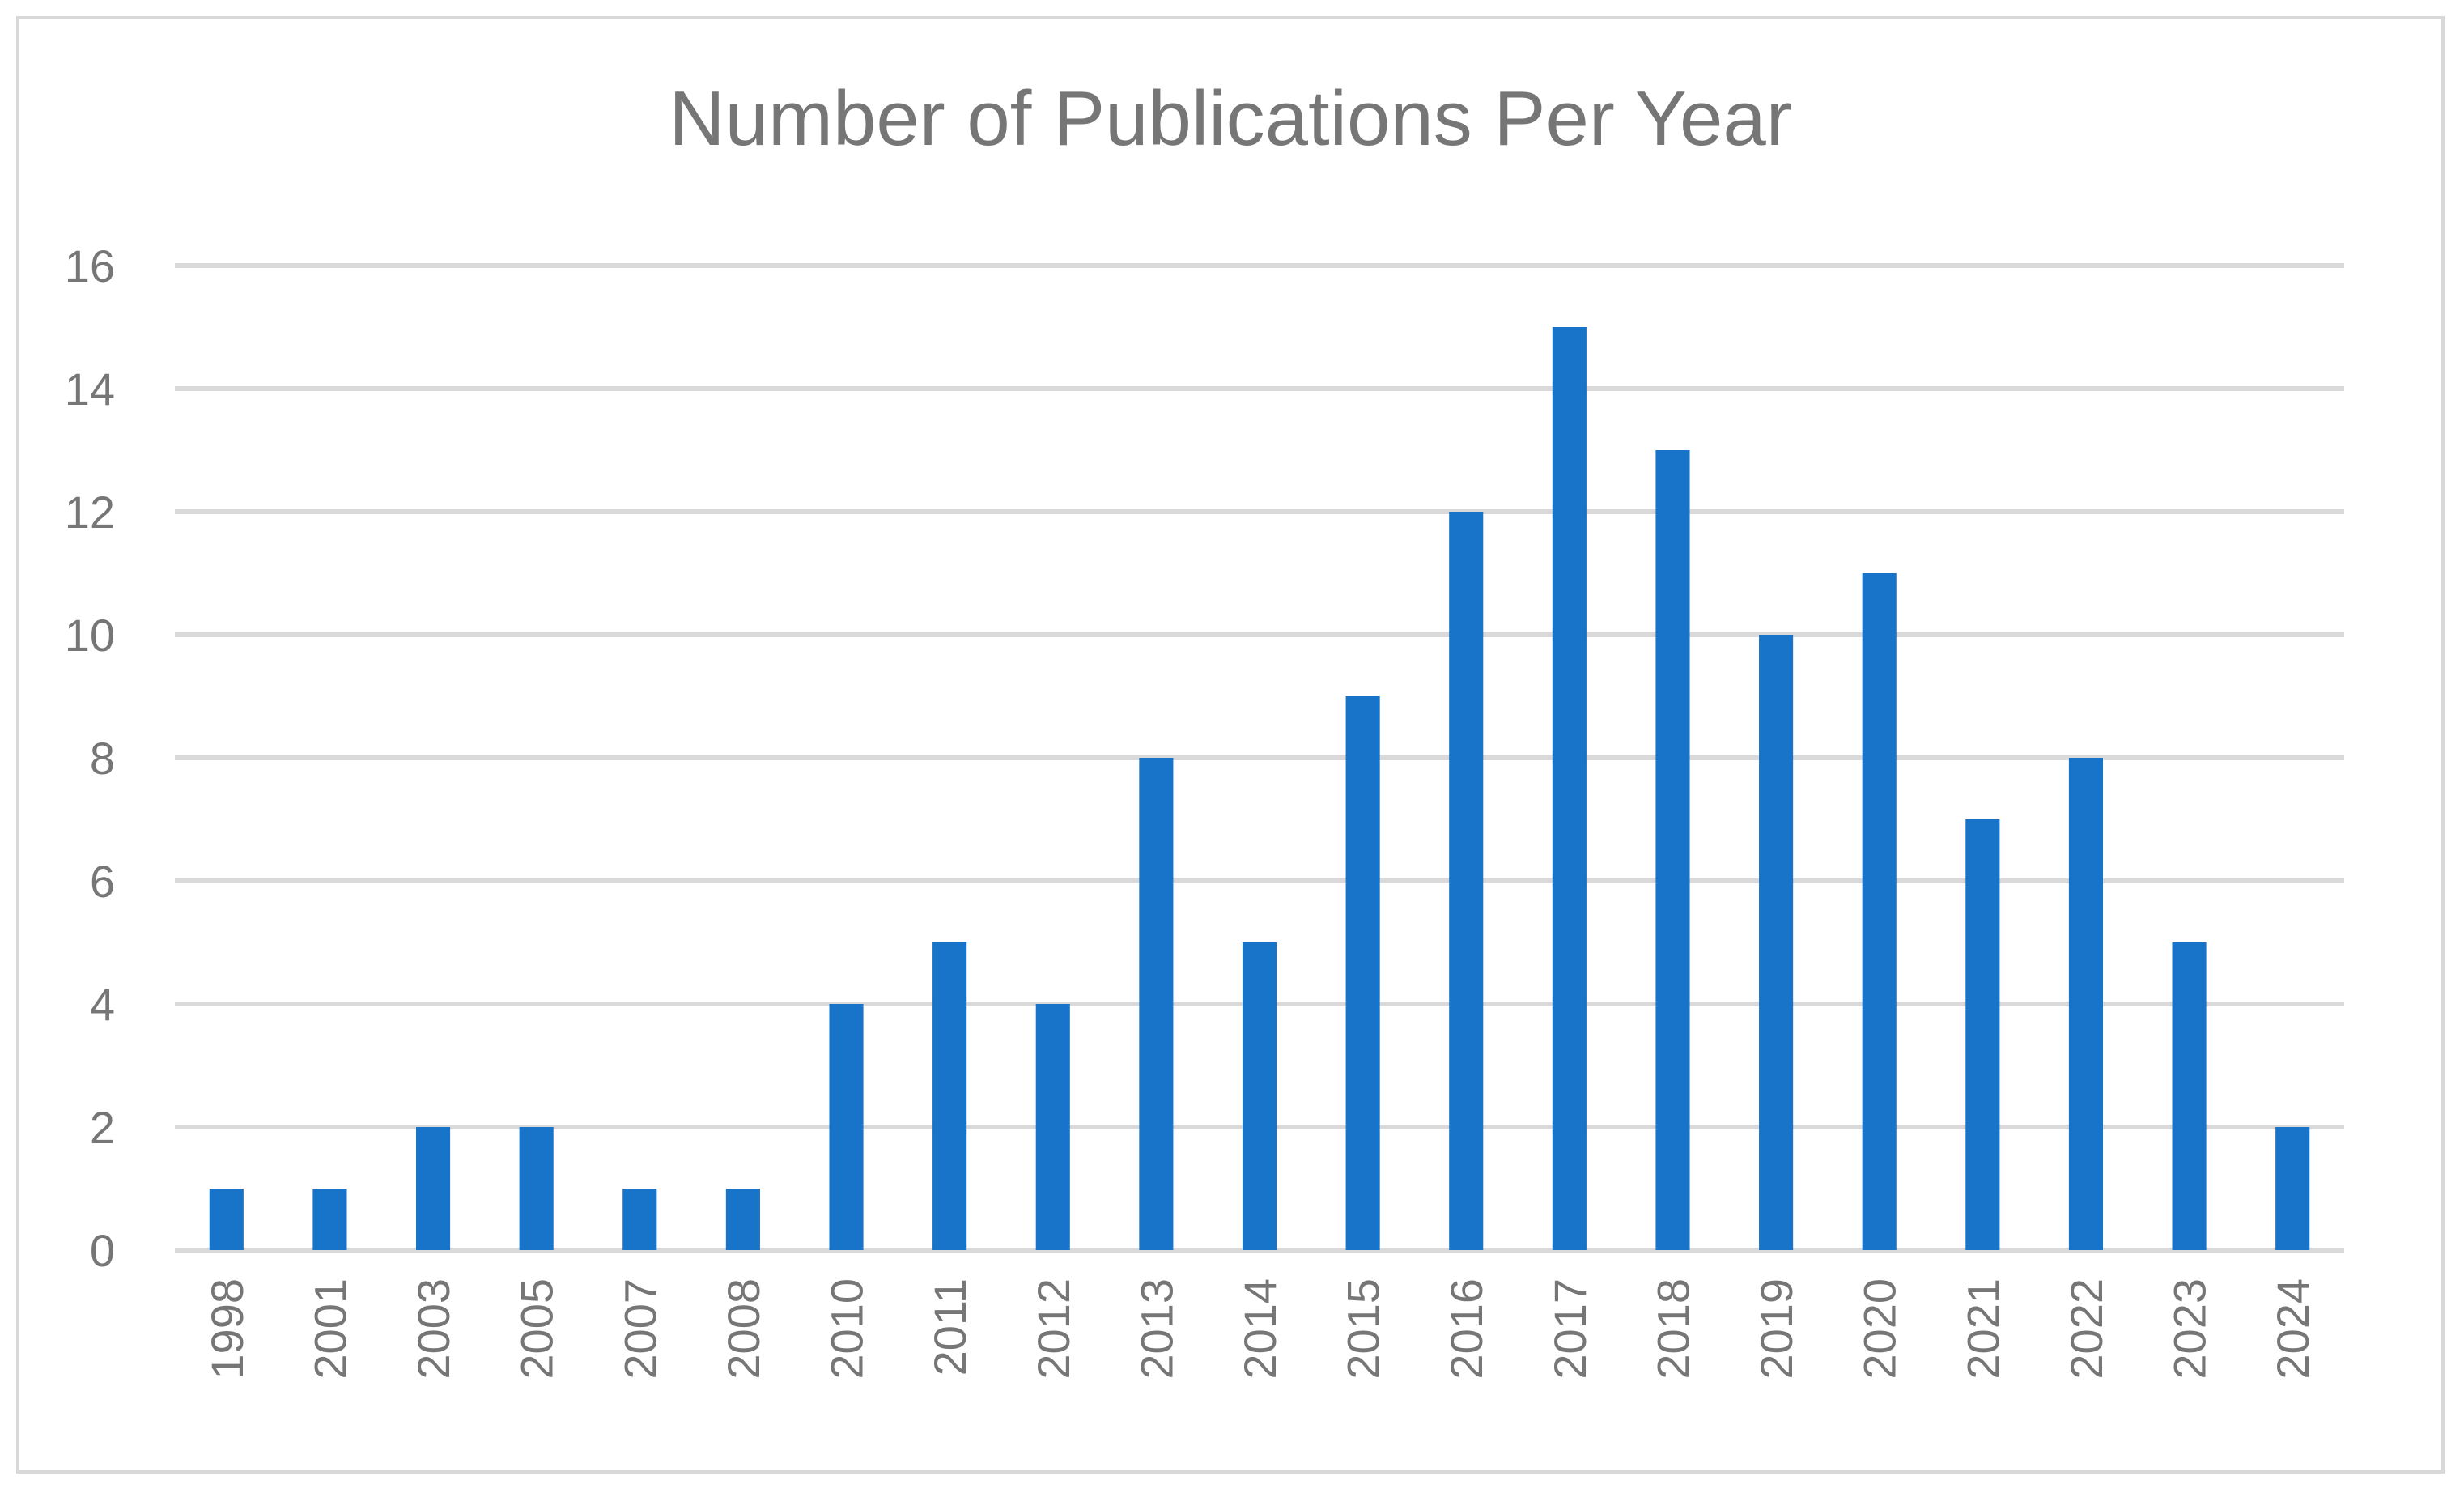 The height and width of the screenshot is (1493, 2464). I want to click on x-tick-label: 2024, so click(2293, 1329).